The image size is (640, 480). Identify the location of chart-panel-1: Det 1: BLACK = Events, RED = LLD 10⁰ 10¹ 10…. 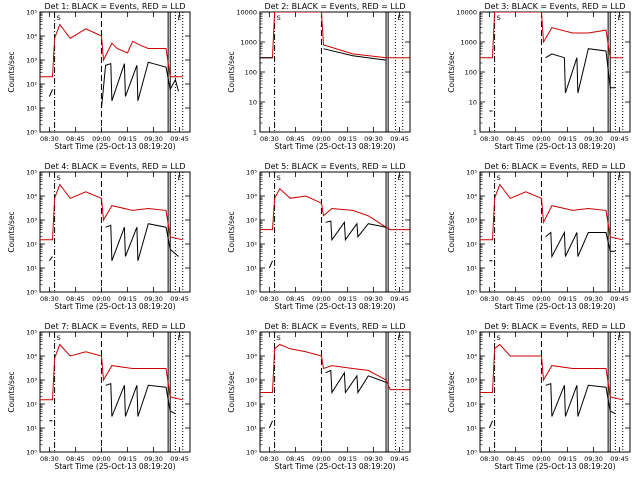
(99, 76).